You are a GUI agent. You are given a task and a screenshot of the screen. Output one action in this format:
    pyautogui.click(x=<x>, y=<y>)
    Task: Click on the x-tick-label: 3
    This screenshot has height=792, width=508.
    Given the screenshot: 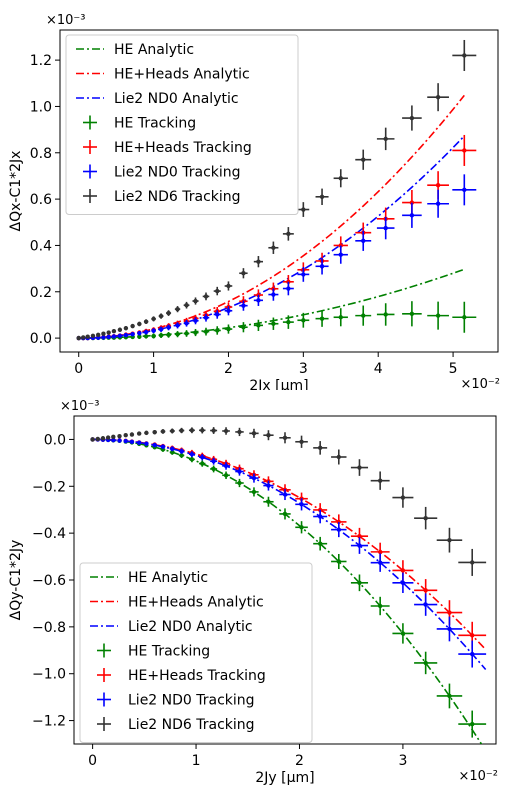 What is the action you would take?
    pyautogui.click(x=303, y=369)
    